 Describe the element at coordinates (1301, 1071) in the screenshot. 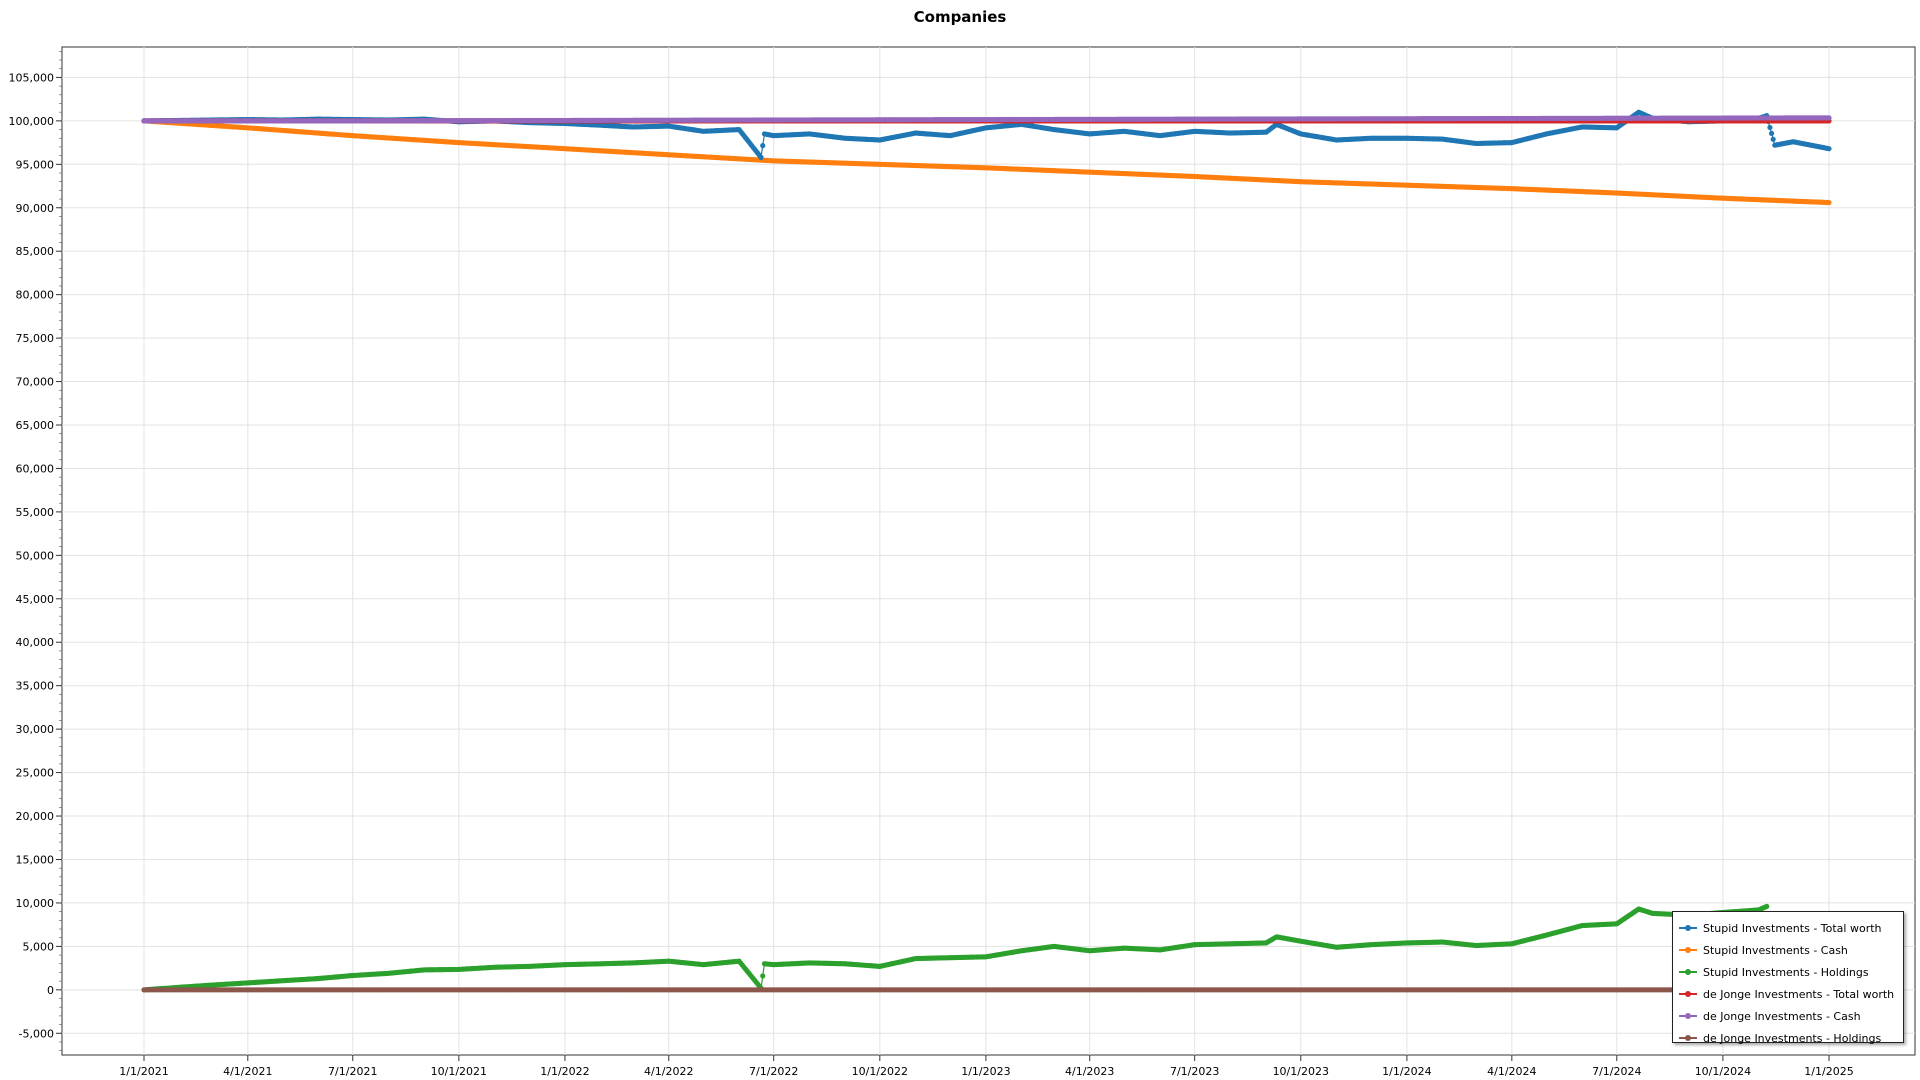

I see `x-tick-label: 10/1/2023` at that location.